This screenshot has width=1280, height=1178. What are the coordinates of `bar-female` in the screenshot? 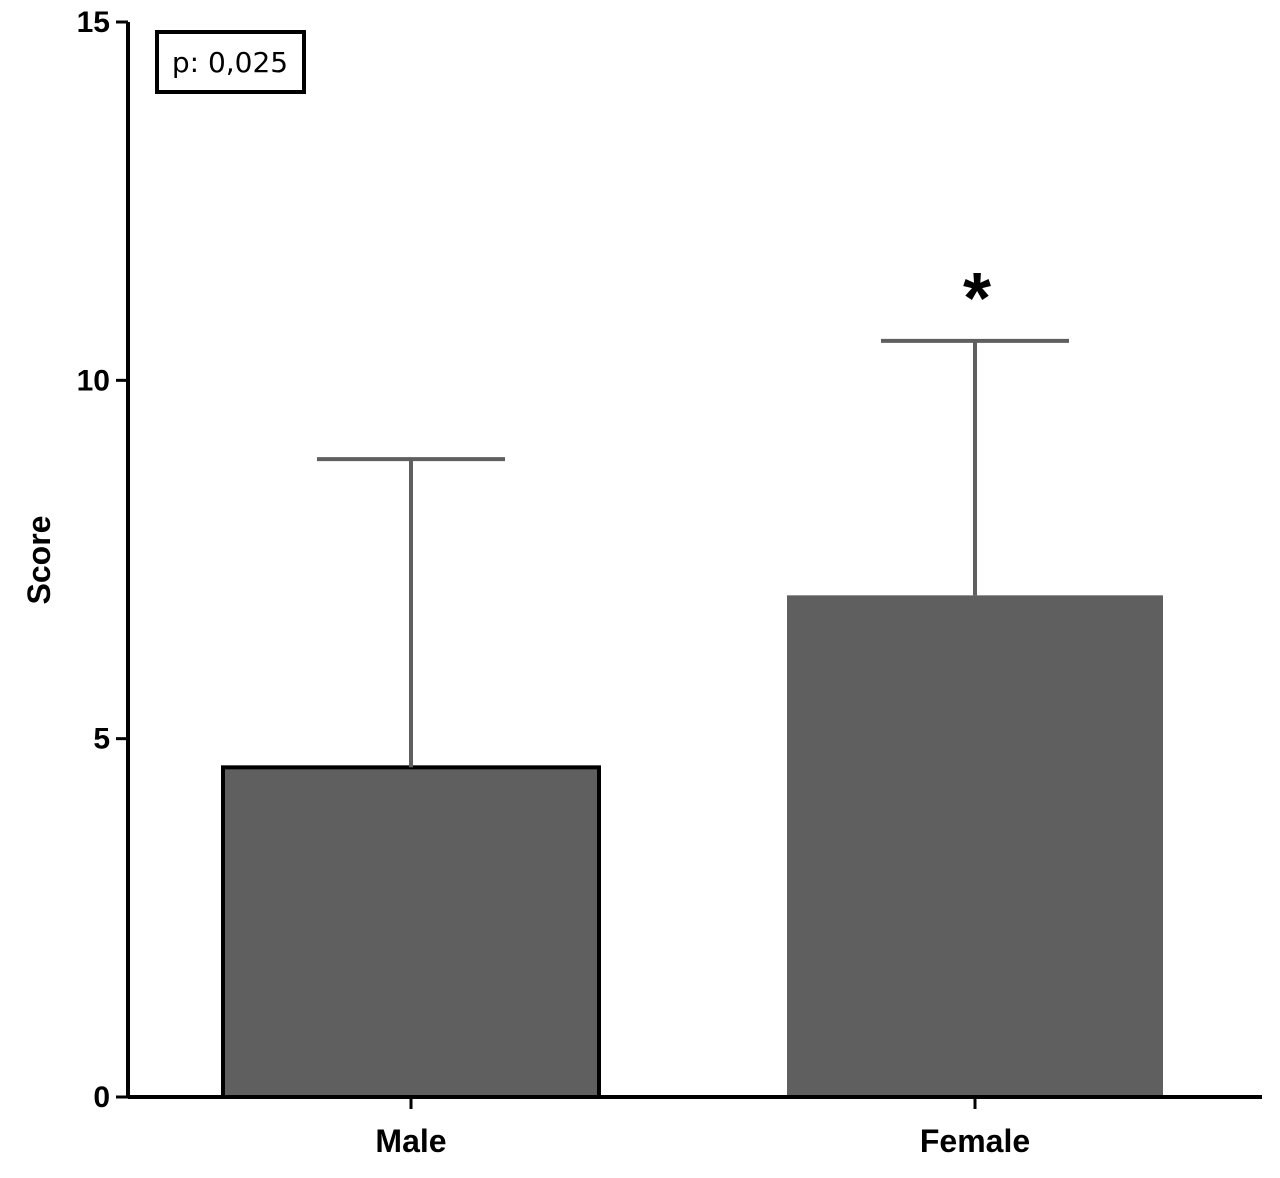 It's located at (975, 846).